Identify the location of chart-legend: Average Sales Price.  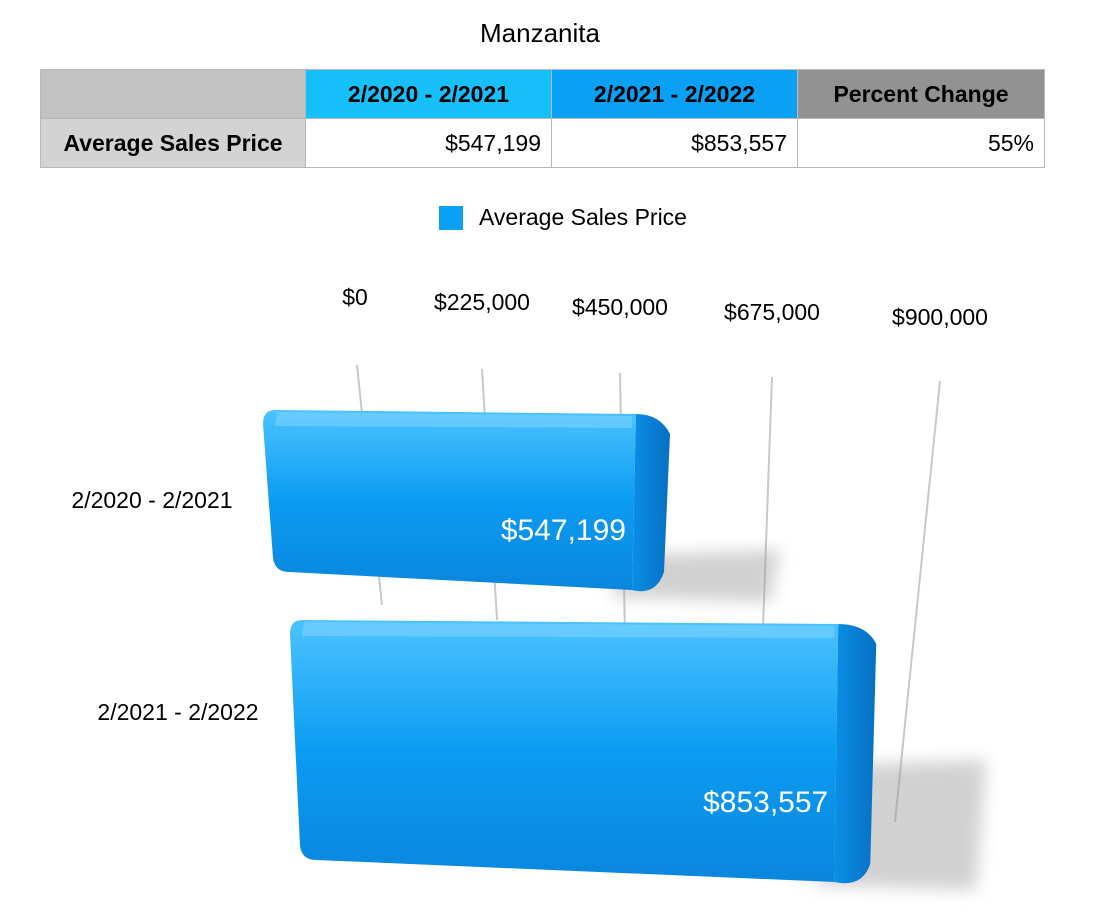
(563, 217).